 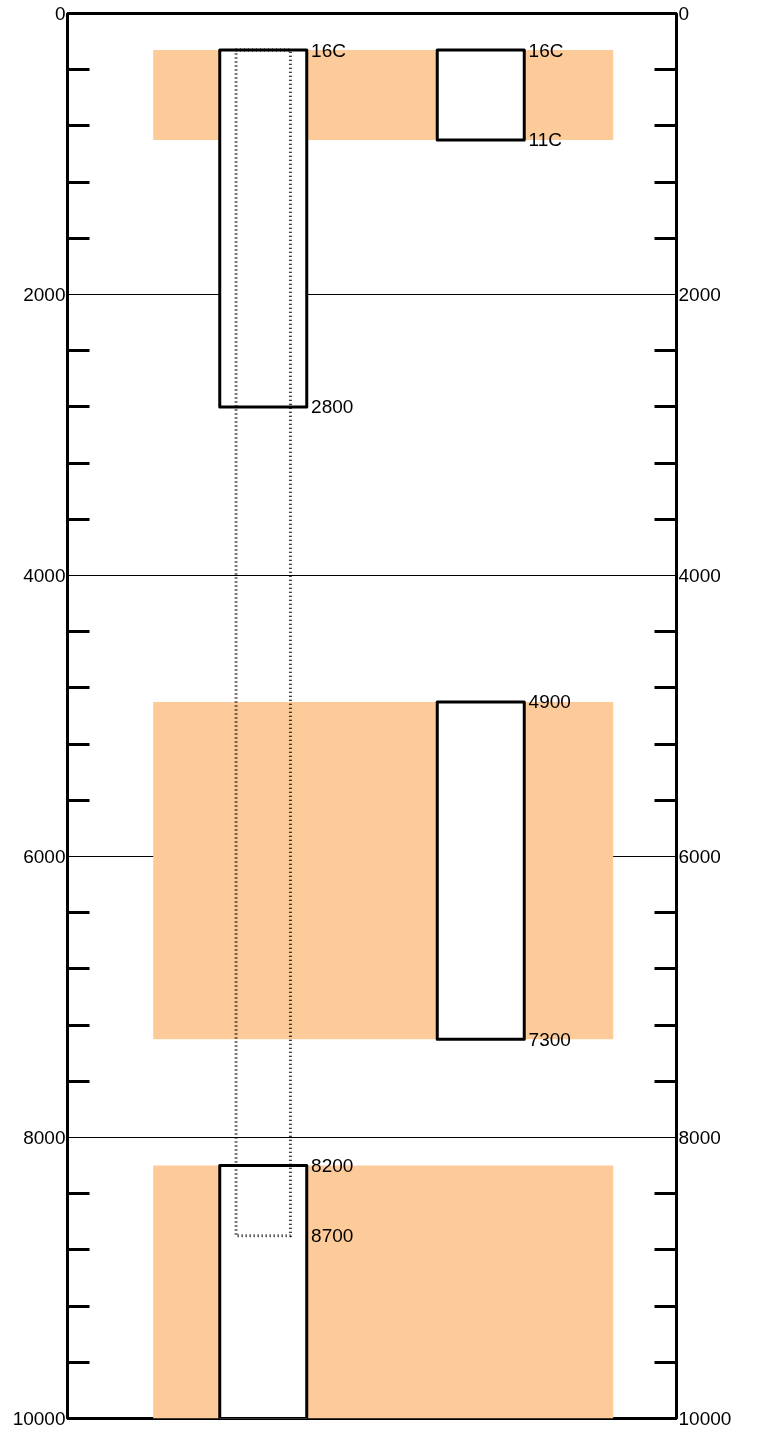 What do you see at coordinates (549, 1039) in the screenshot?
I see `annotation: 7300` at bounding box center [549, 1039].